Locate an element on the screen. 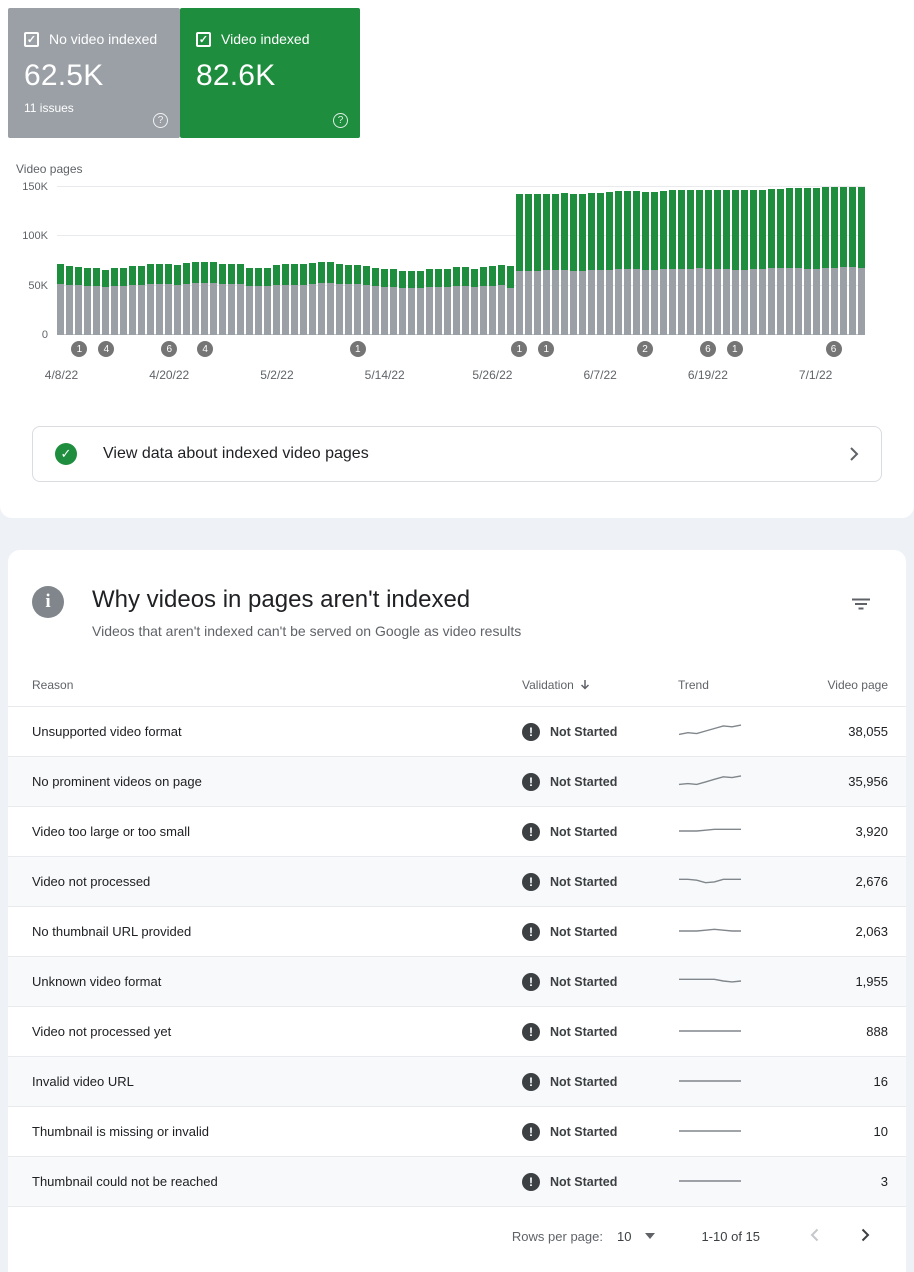 The image size is (914, 1272). stat-card-video-indexed: ✓ Video indexed 82.6K ? is located at coordinates (270, 73).